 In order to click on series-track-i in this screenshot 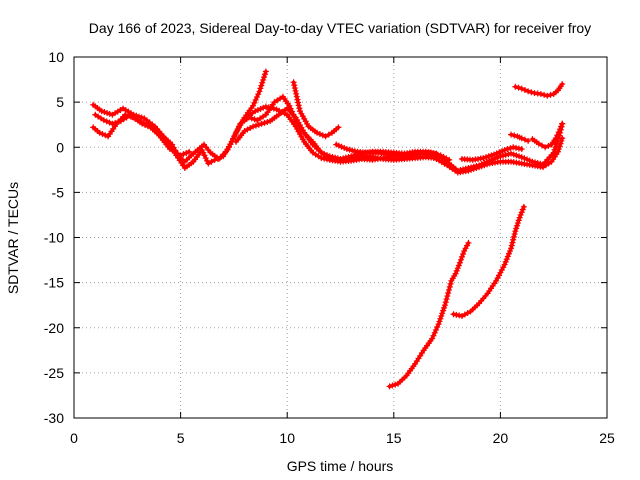, I will do `click(492, 153)`.